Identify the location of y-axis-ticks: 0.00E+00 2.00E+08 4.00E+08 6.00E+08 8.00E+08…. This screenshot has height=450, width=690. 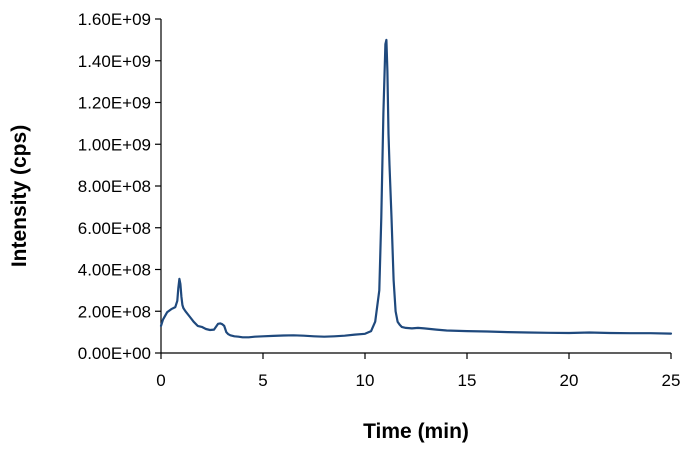
(119, 186).